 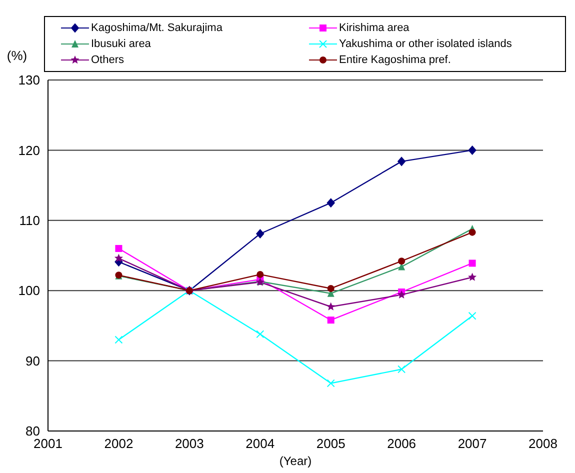 What do you see at coordinates (121, 44) in the screenshot?
I see `legend-label: Ibusuki area` at bounding box center [121, 44].